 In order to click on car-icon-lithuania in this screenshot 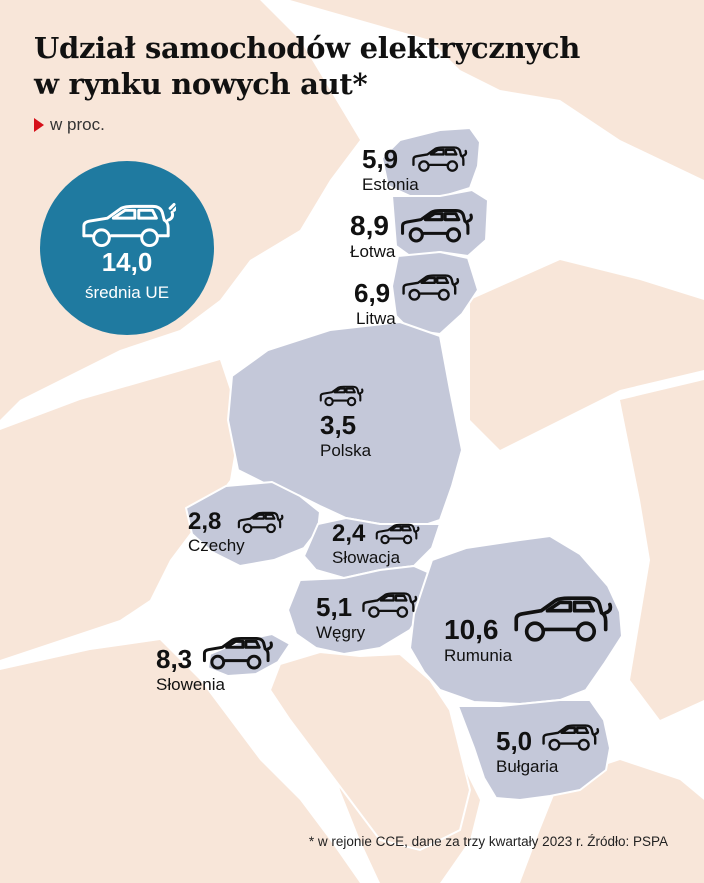, I will do `click(431, 287)`.